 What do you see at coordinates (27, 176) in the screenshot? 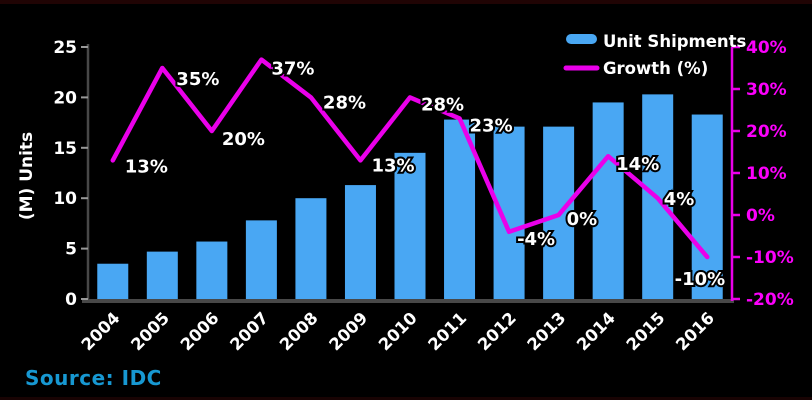
I see `y-axis-title: (M) Units` at bounding box center [27, 176].